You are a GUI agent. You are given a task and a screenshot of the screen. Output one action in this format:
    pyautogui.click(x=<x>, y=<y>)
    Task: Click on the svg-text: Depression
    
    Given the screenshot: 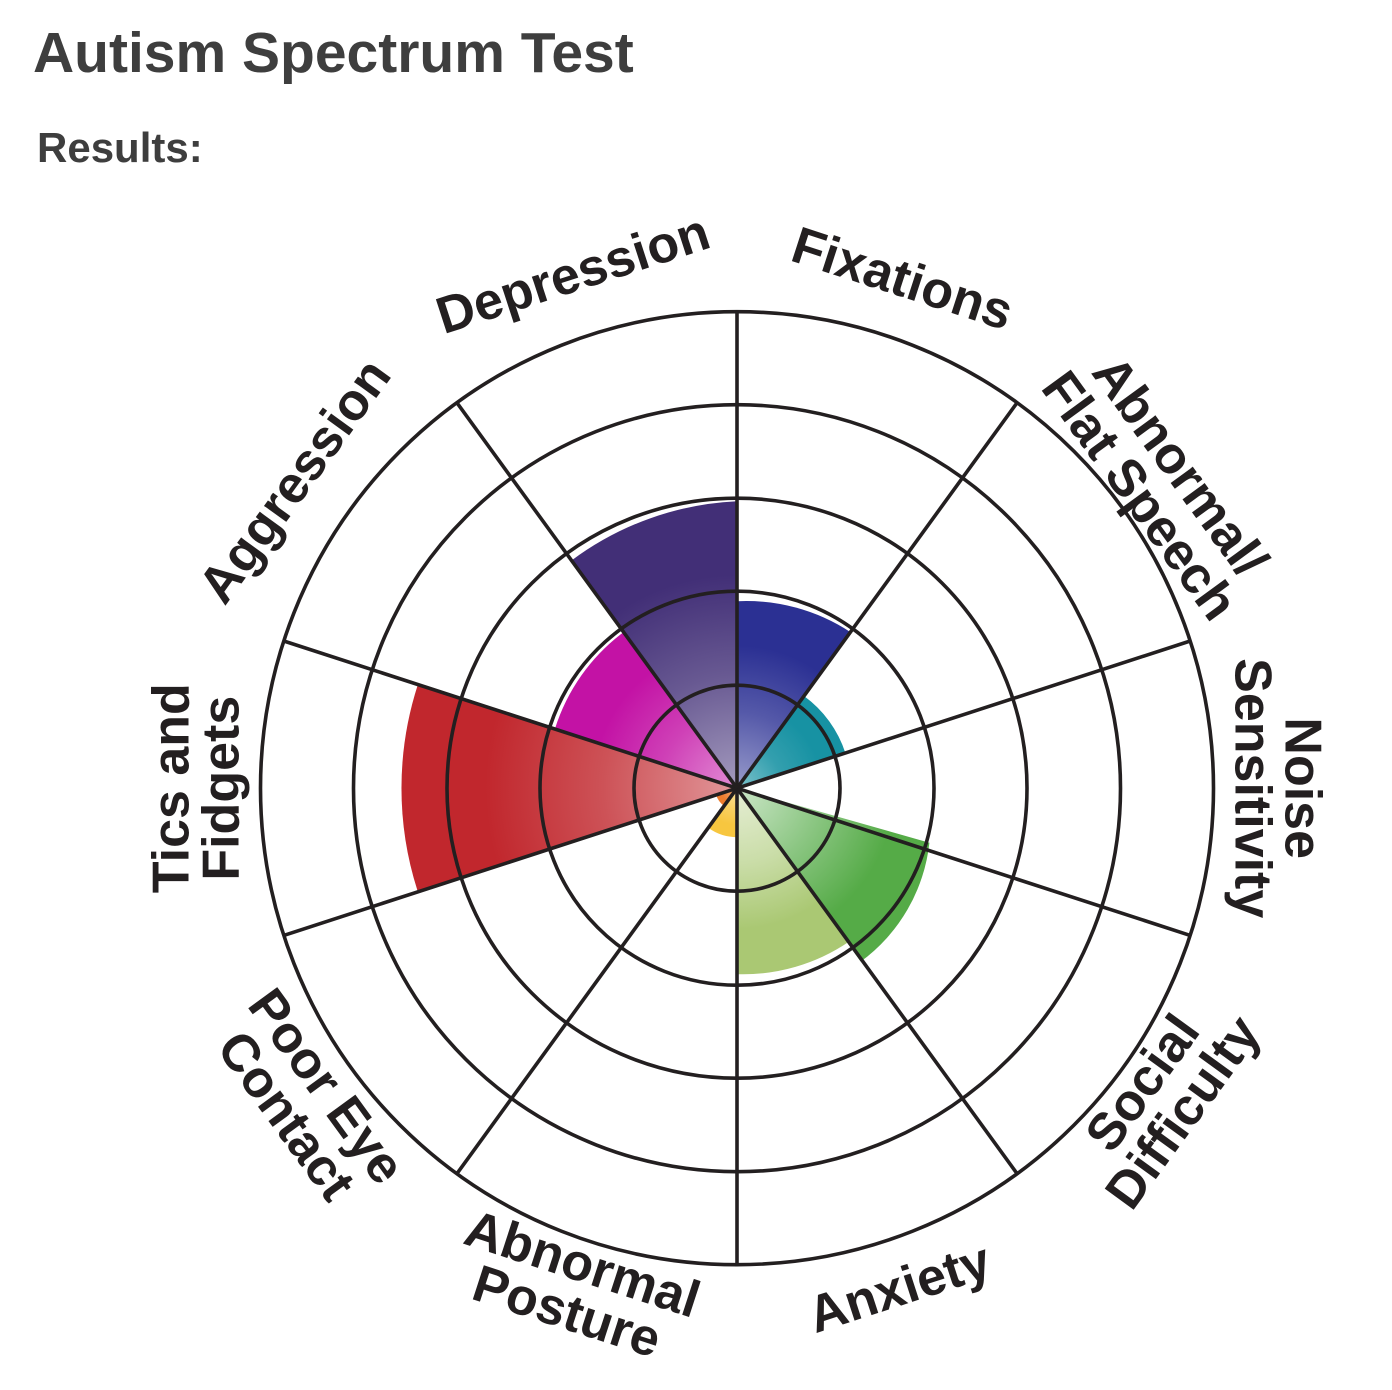 What is the action you would take?
    pyautogui.click(x=572, y=274)
    